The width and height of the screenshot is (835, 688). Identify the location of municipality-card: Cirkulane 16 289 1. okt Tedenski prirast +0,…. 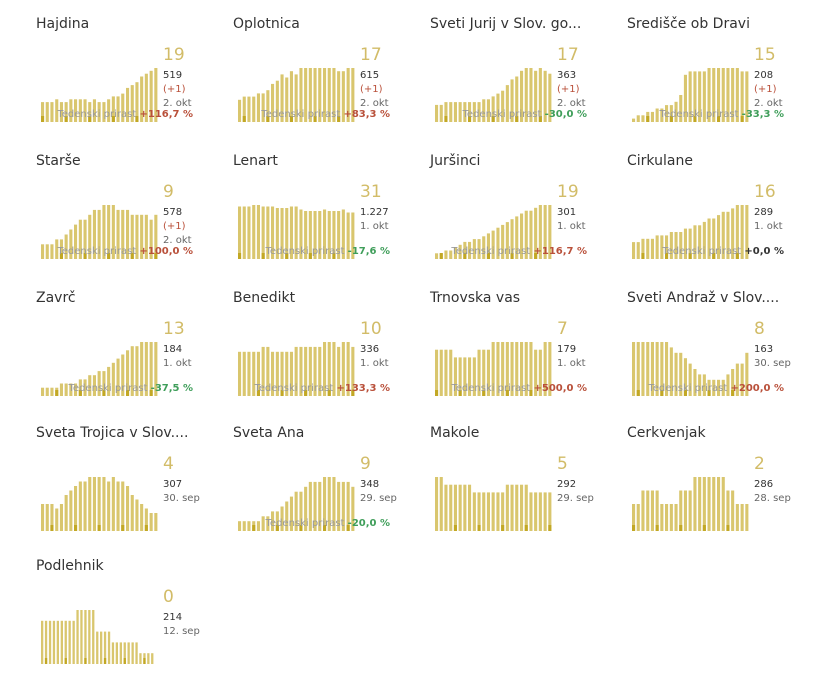
(717, 218).